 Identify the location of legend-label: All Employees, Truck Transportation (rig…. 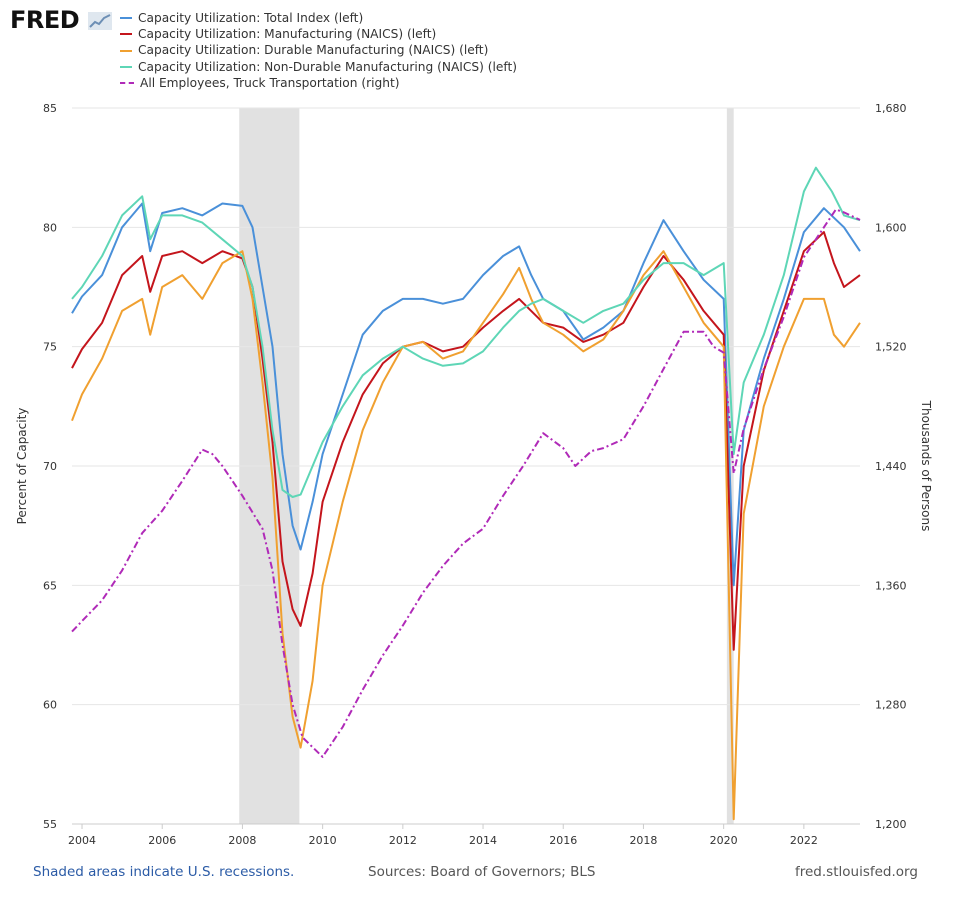
(270, 82).